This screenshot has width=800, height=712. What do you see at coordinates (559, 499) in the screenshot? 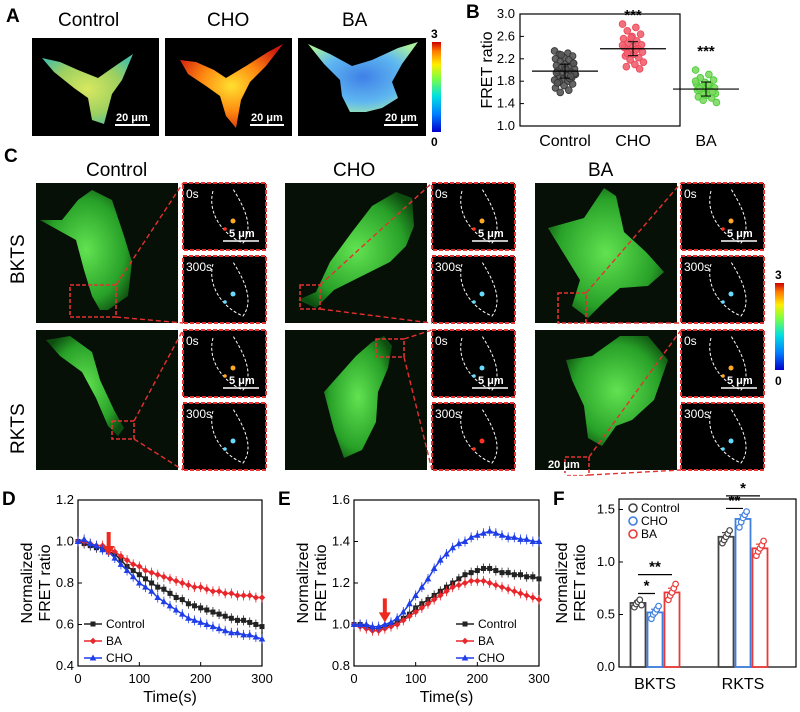
I see `panel-label-f: F` at bounding box center [559, 499].